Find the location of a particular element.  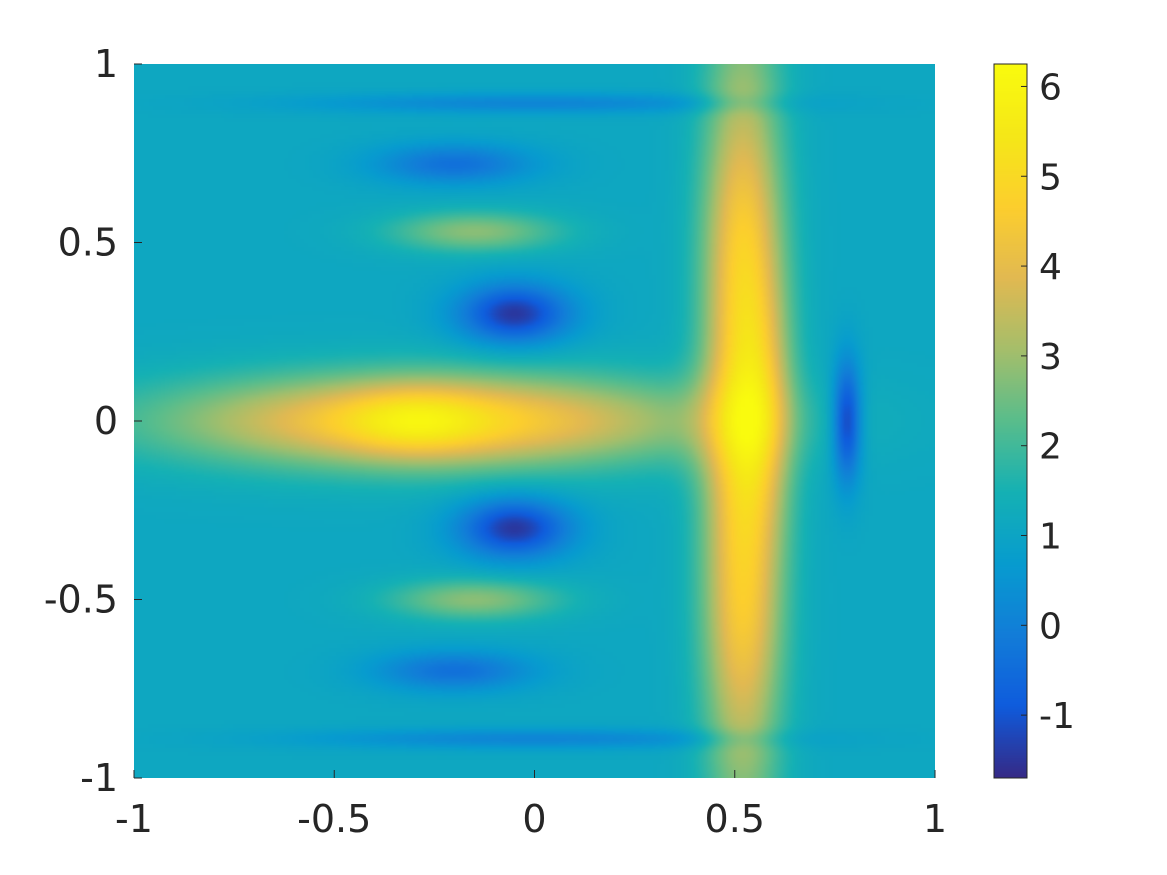

colorbar-tick-label: 2 is located at coordinates (1050, 447).